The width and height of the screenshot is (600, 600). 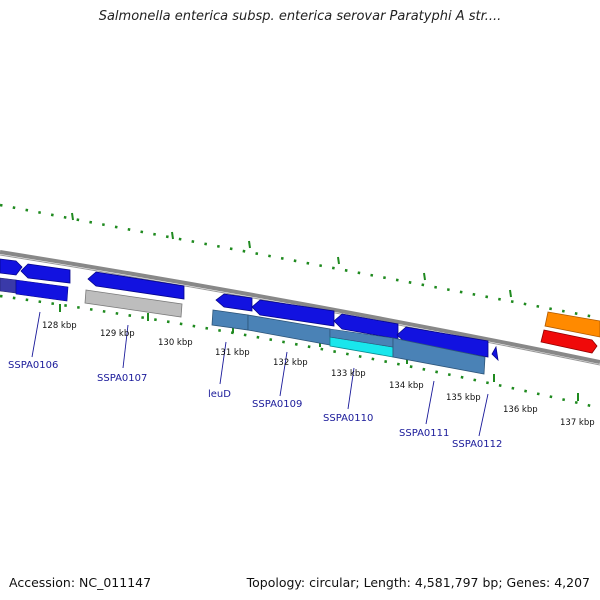 I want to click on ruler-tick-label: 134 kbp, so click(x=406, y=386).